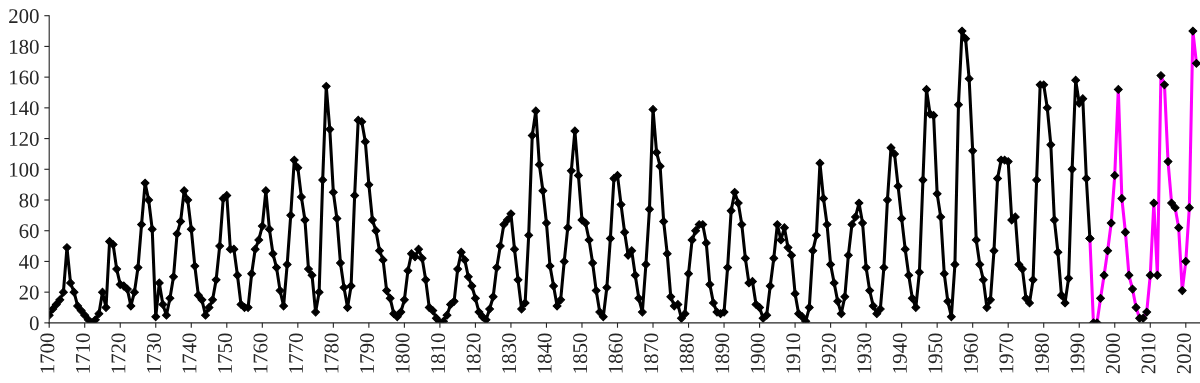  What do you see at coordinates (24, 169) in the screenshot?
I see `y-tick-label: 100` at bounding box center [24, 169].